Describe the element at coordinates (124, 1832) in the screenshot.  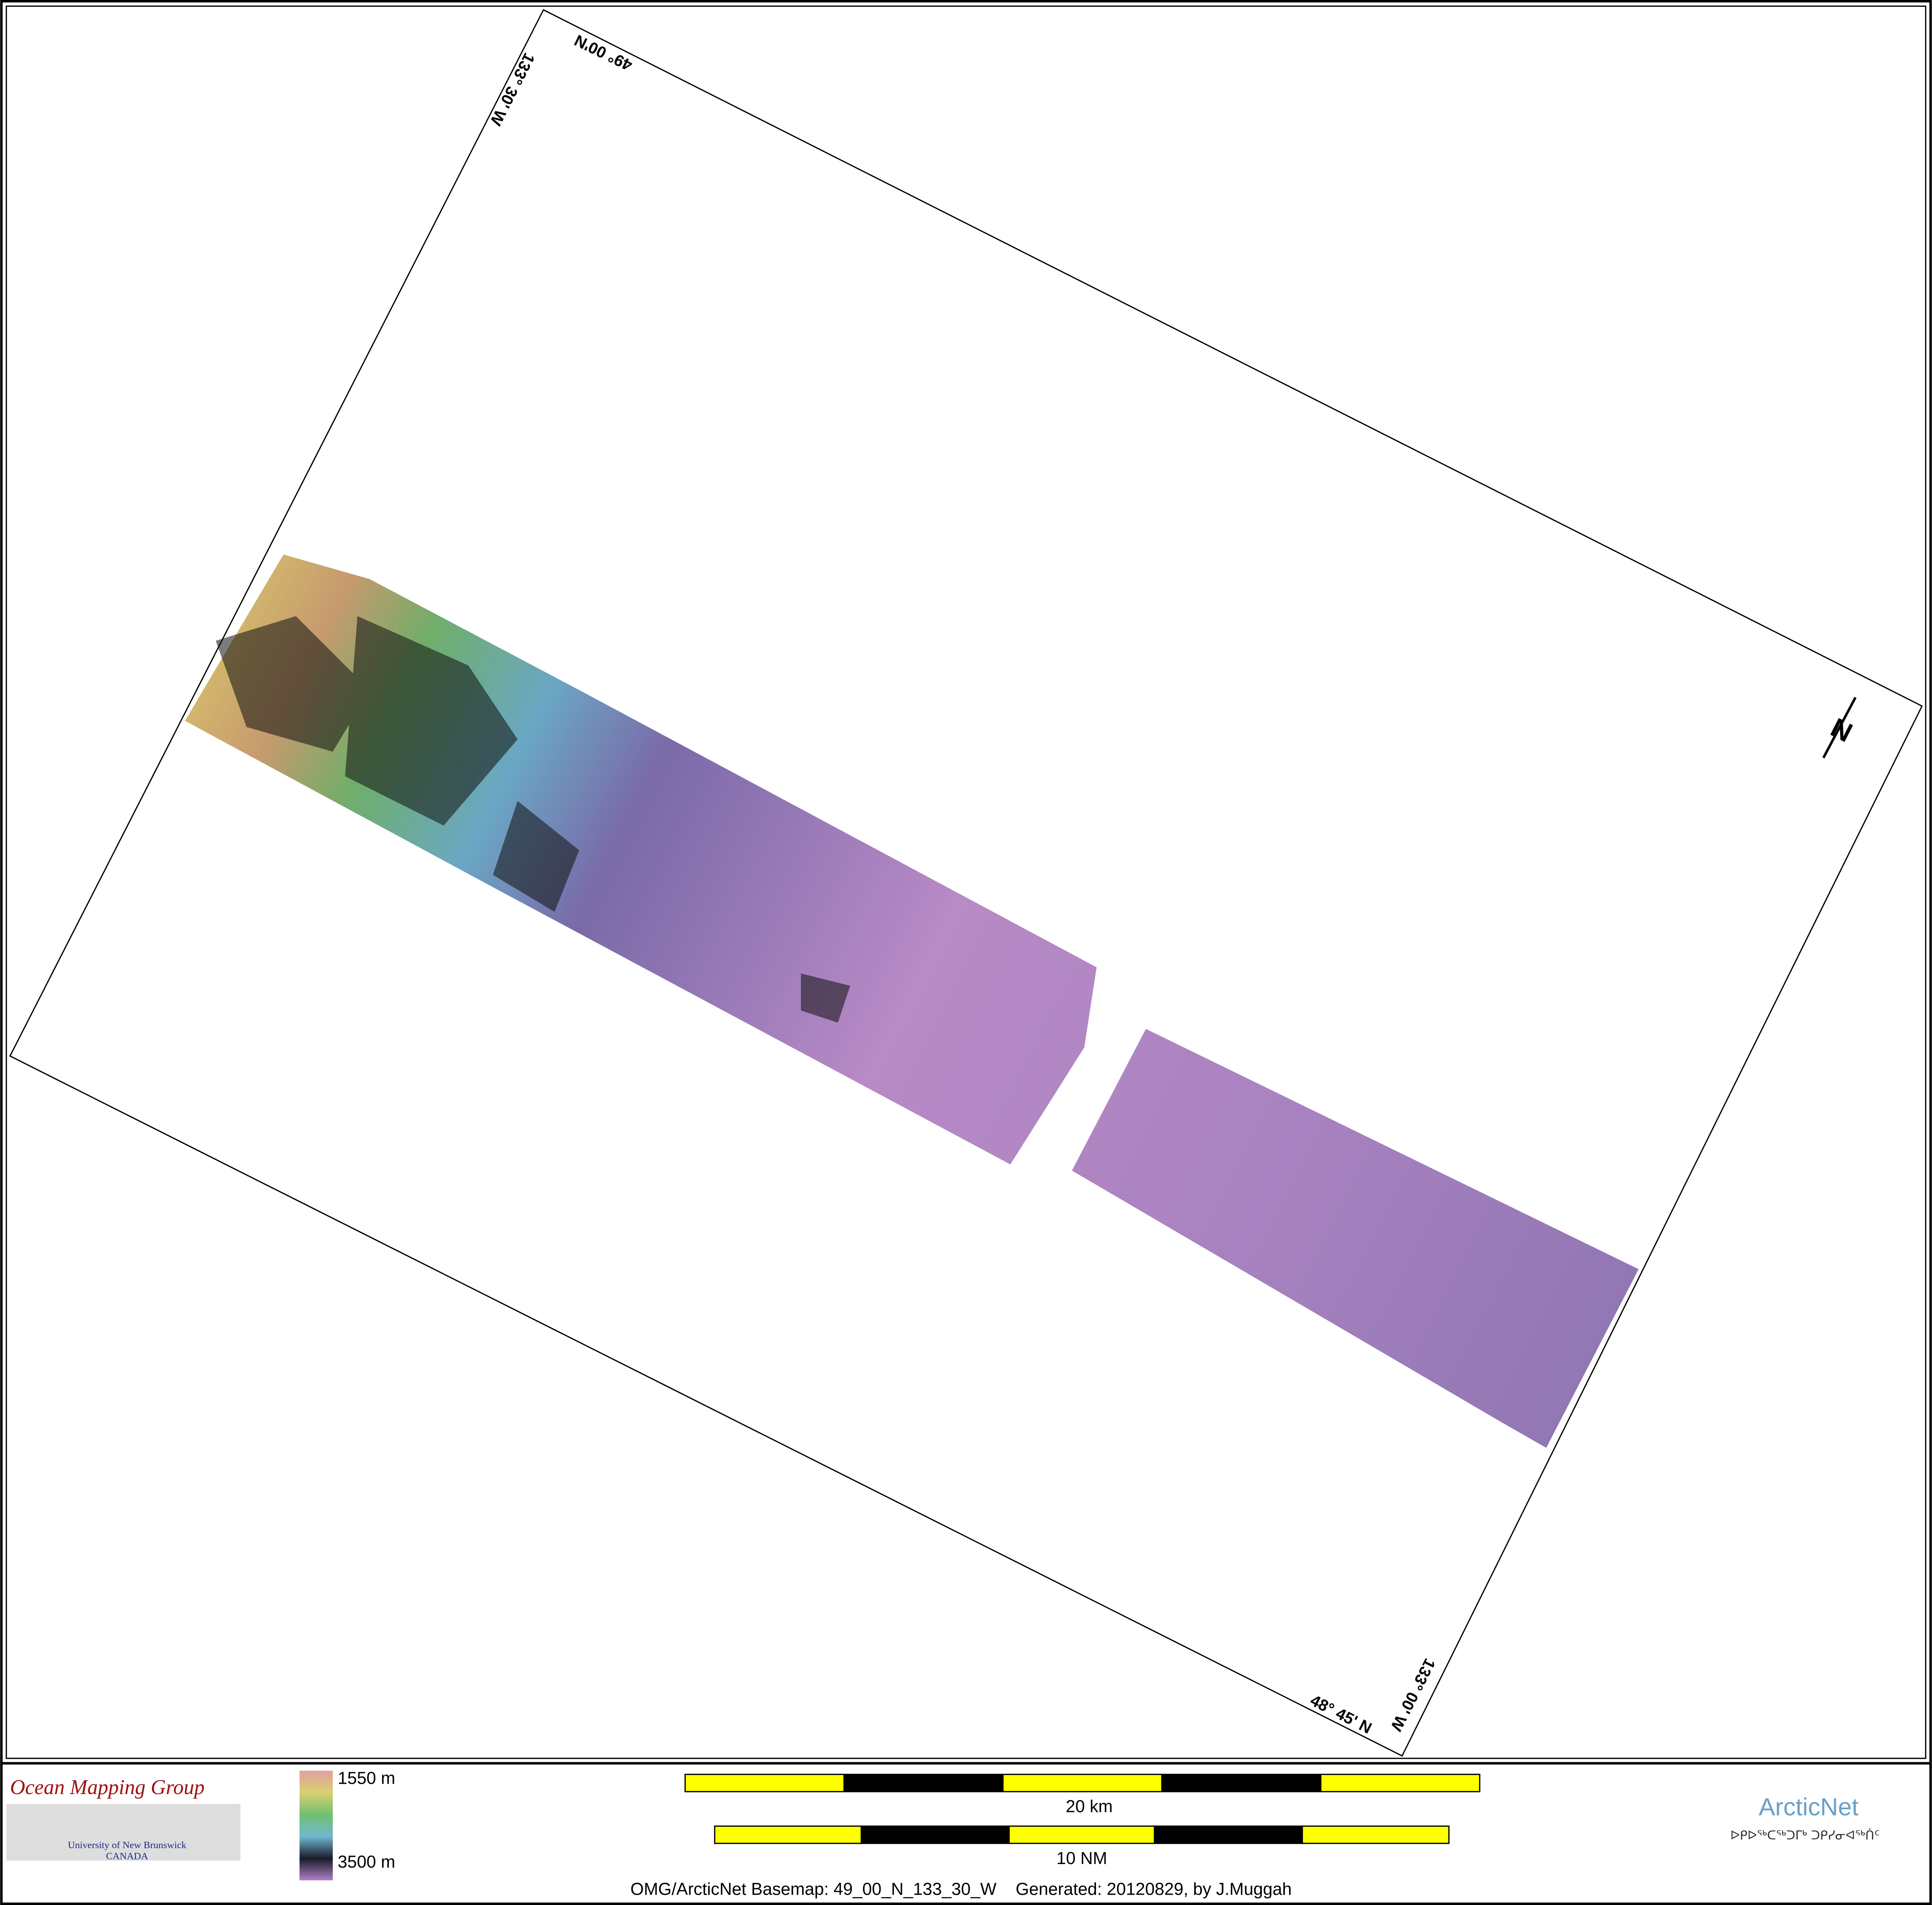
I see `logo-image` at that location.